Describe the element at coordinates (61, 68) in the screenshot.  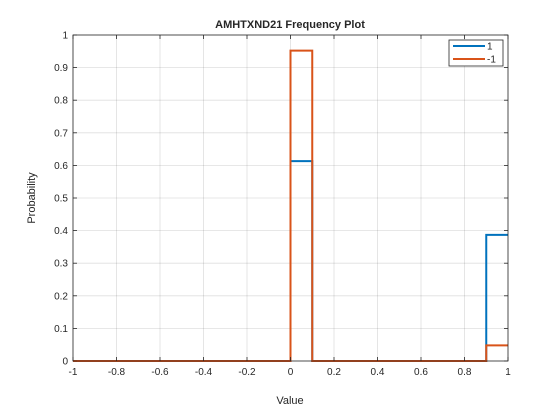
I see `y-tick-label: 0.9` at that location.